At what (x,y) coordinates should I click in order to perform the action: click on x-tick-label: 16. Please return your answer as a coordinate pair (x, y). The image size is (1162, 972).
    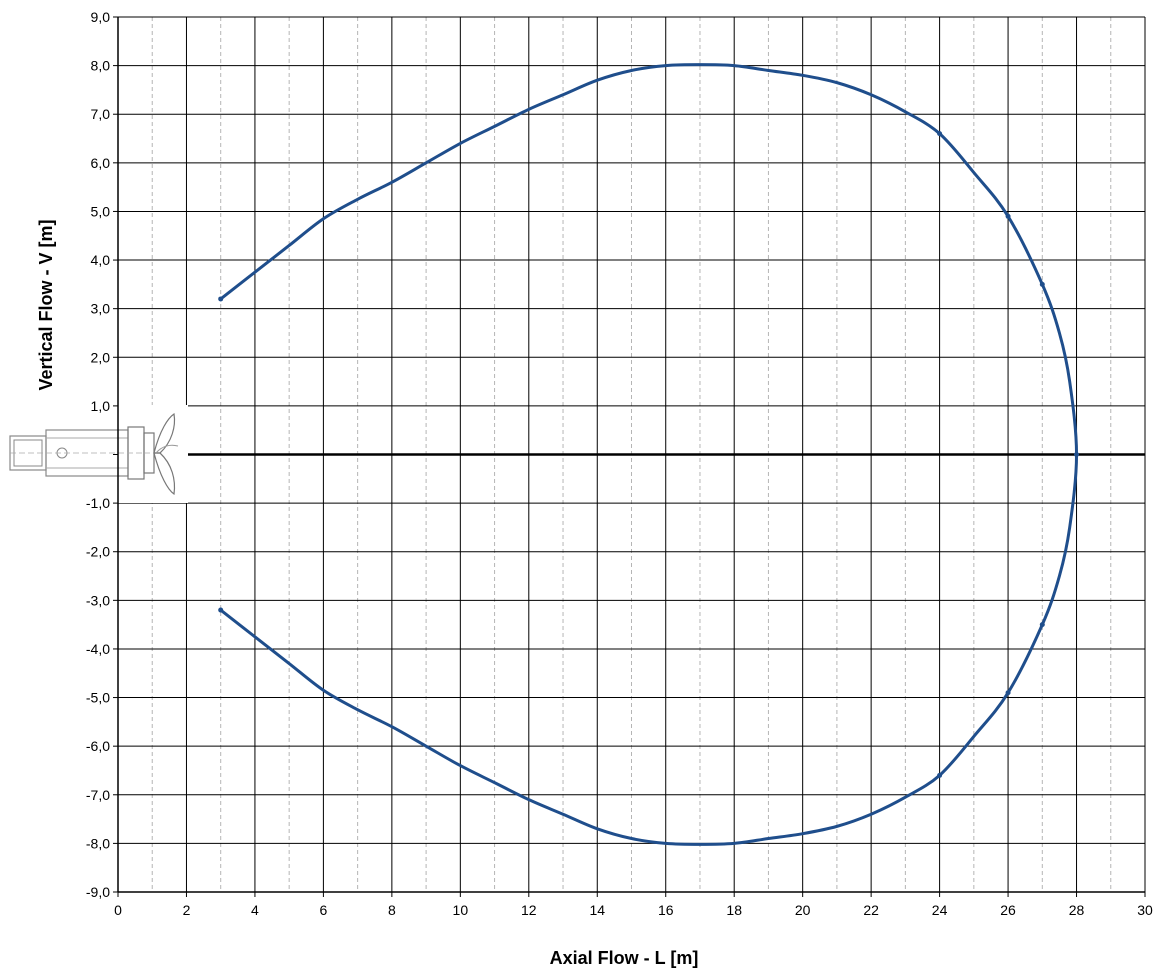
    Looking at the image, I should click on (666, 910).